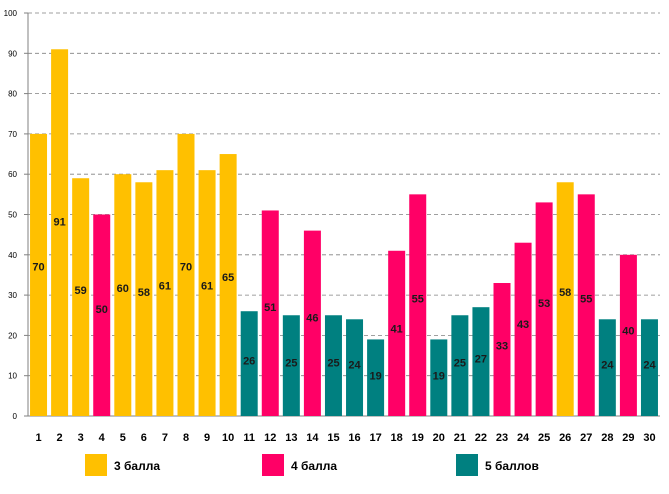  What do you see at coordinates (460, 438) in the screenshot?
I see `x-tick-label-21: 21` at bounding box center [460, 438].